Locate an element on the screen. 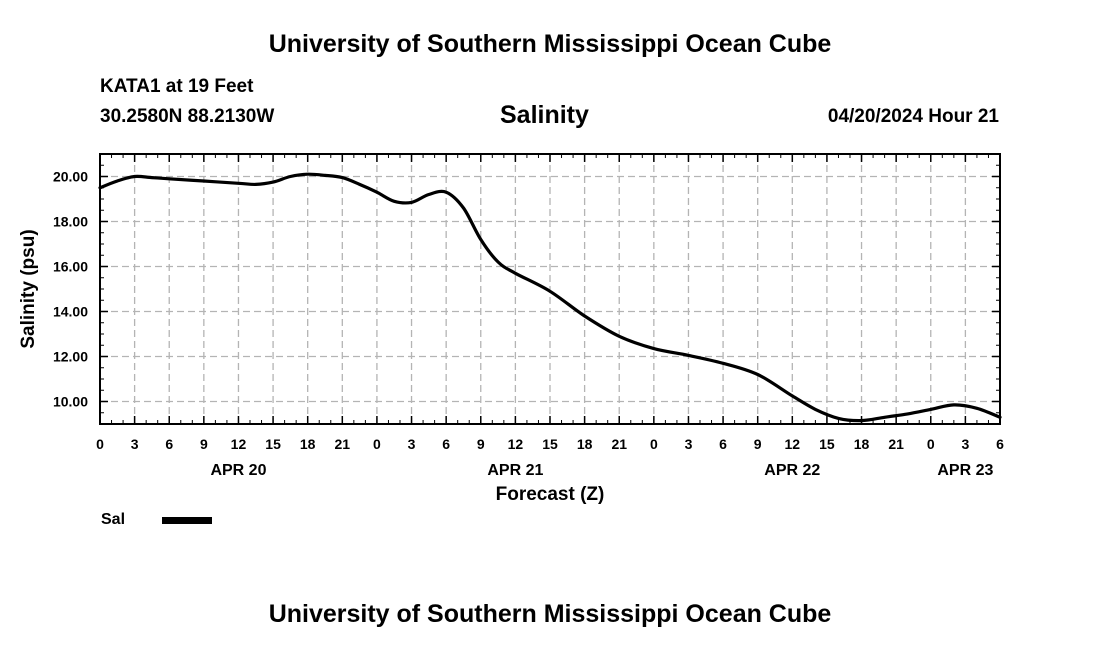 Image resolution: width=1100 pixels, height=650 pixels. y-tick-label: 20.00 is located at coordinates (70, 177).